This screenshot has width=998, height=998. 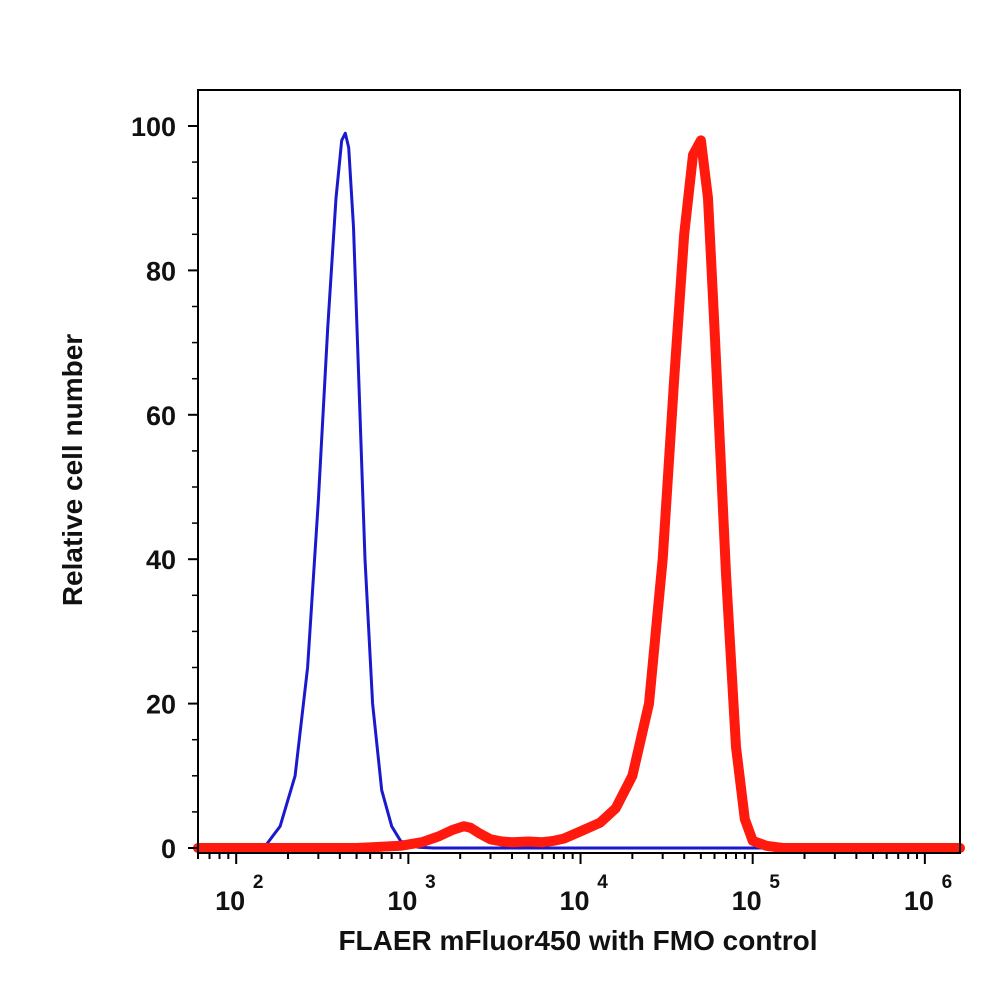 I want to click on x-axis: 10 2 10 3 10 4 10 5 10 6, so click(x=574, y=884).